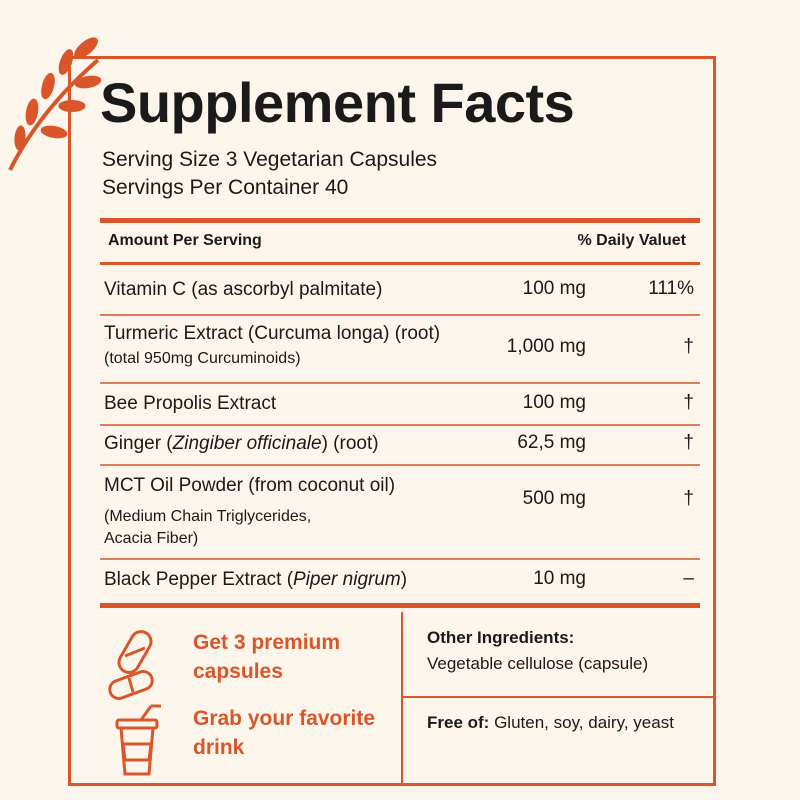 This screenshot has height=800, width=800. What do you see at coordinates (400, 244) in the screenshot?
I see `table-header: Amount Per Serving % Daily Valuet` at bounding box center [400, 244].